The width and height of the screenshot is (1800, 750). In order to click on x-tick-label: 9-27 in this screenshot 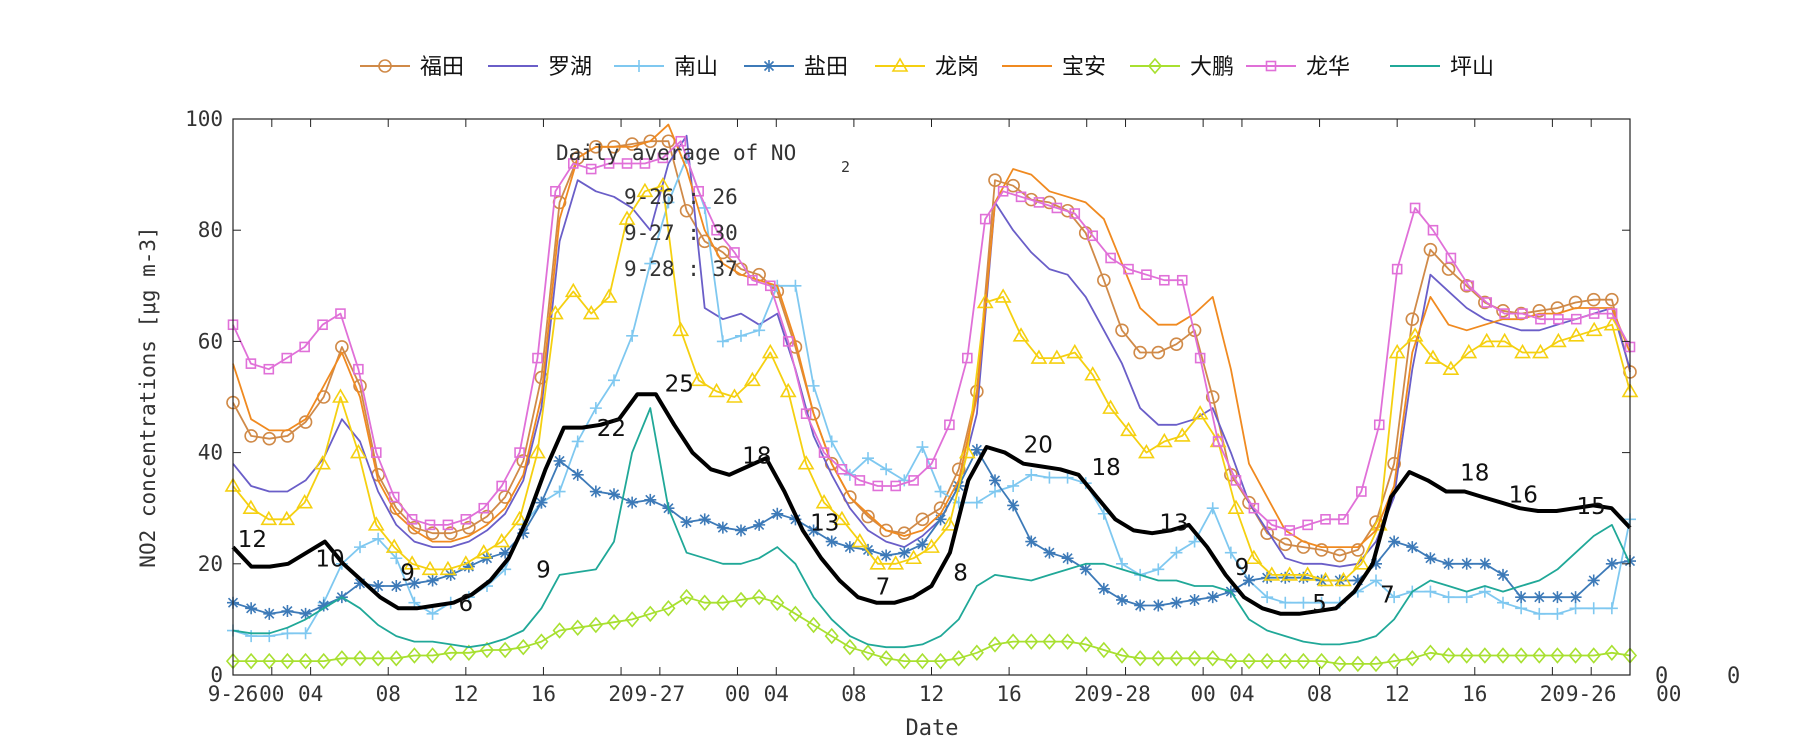, I will do `click(660, 694)`.